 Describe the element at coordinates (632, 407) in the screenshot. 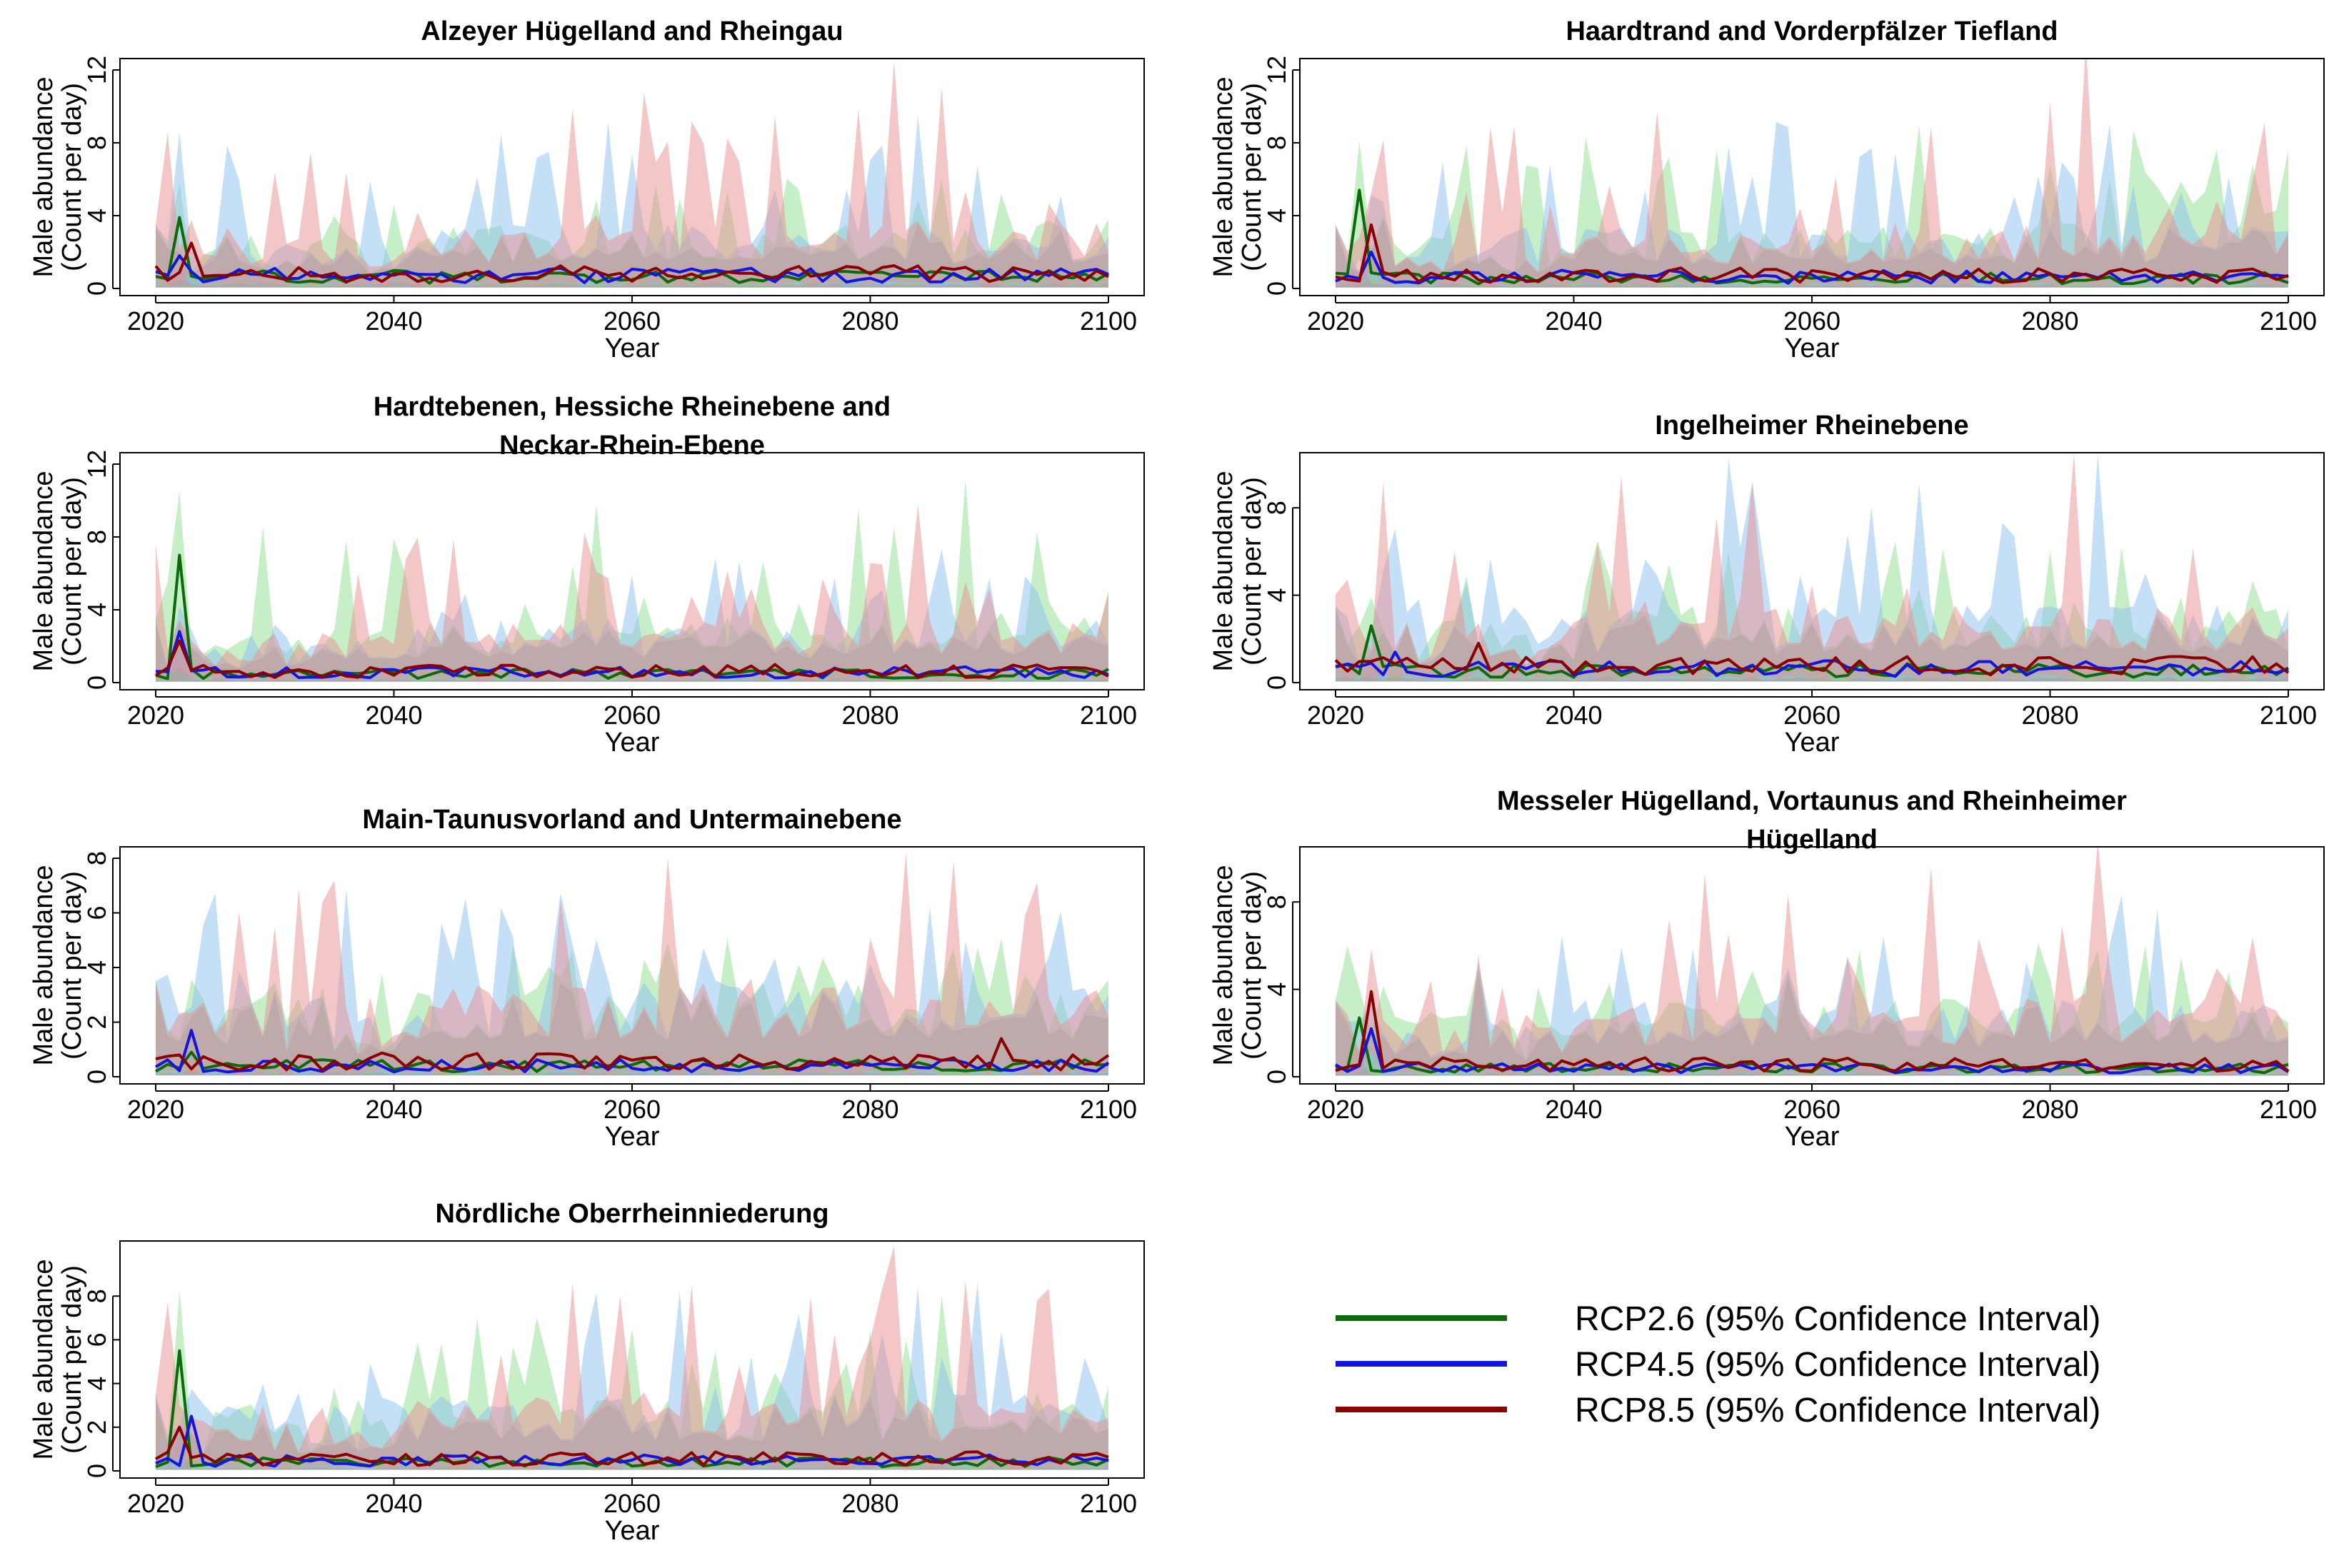

I see `panel-title: Hardtebenen, Hessiche Rheinebene and` at that location.